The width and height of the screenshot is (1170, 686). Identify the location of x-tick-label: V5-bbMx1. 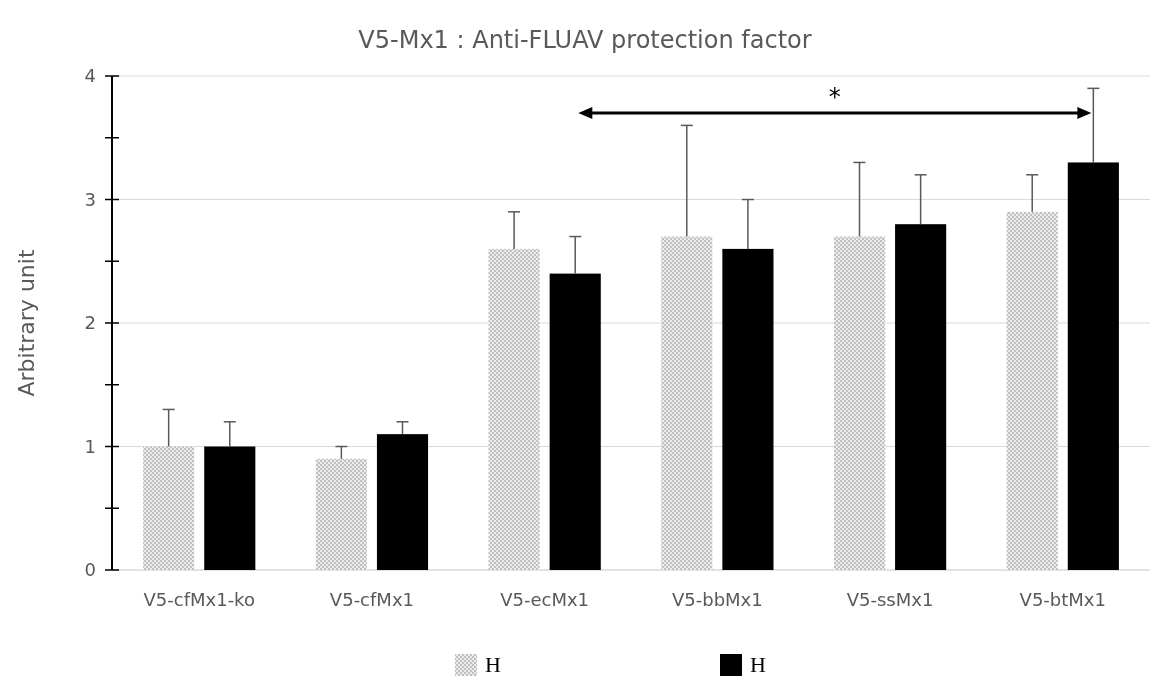
(717, 599).